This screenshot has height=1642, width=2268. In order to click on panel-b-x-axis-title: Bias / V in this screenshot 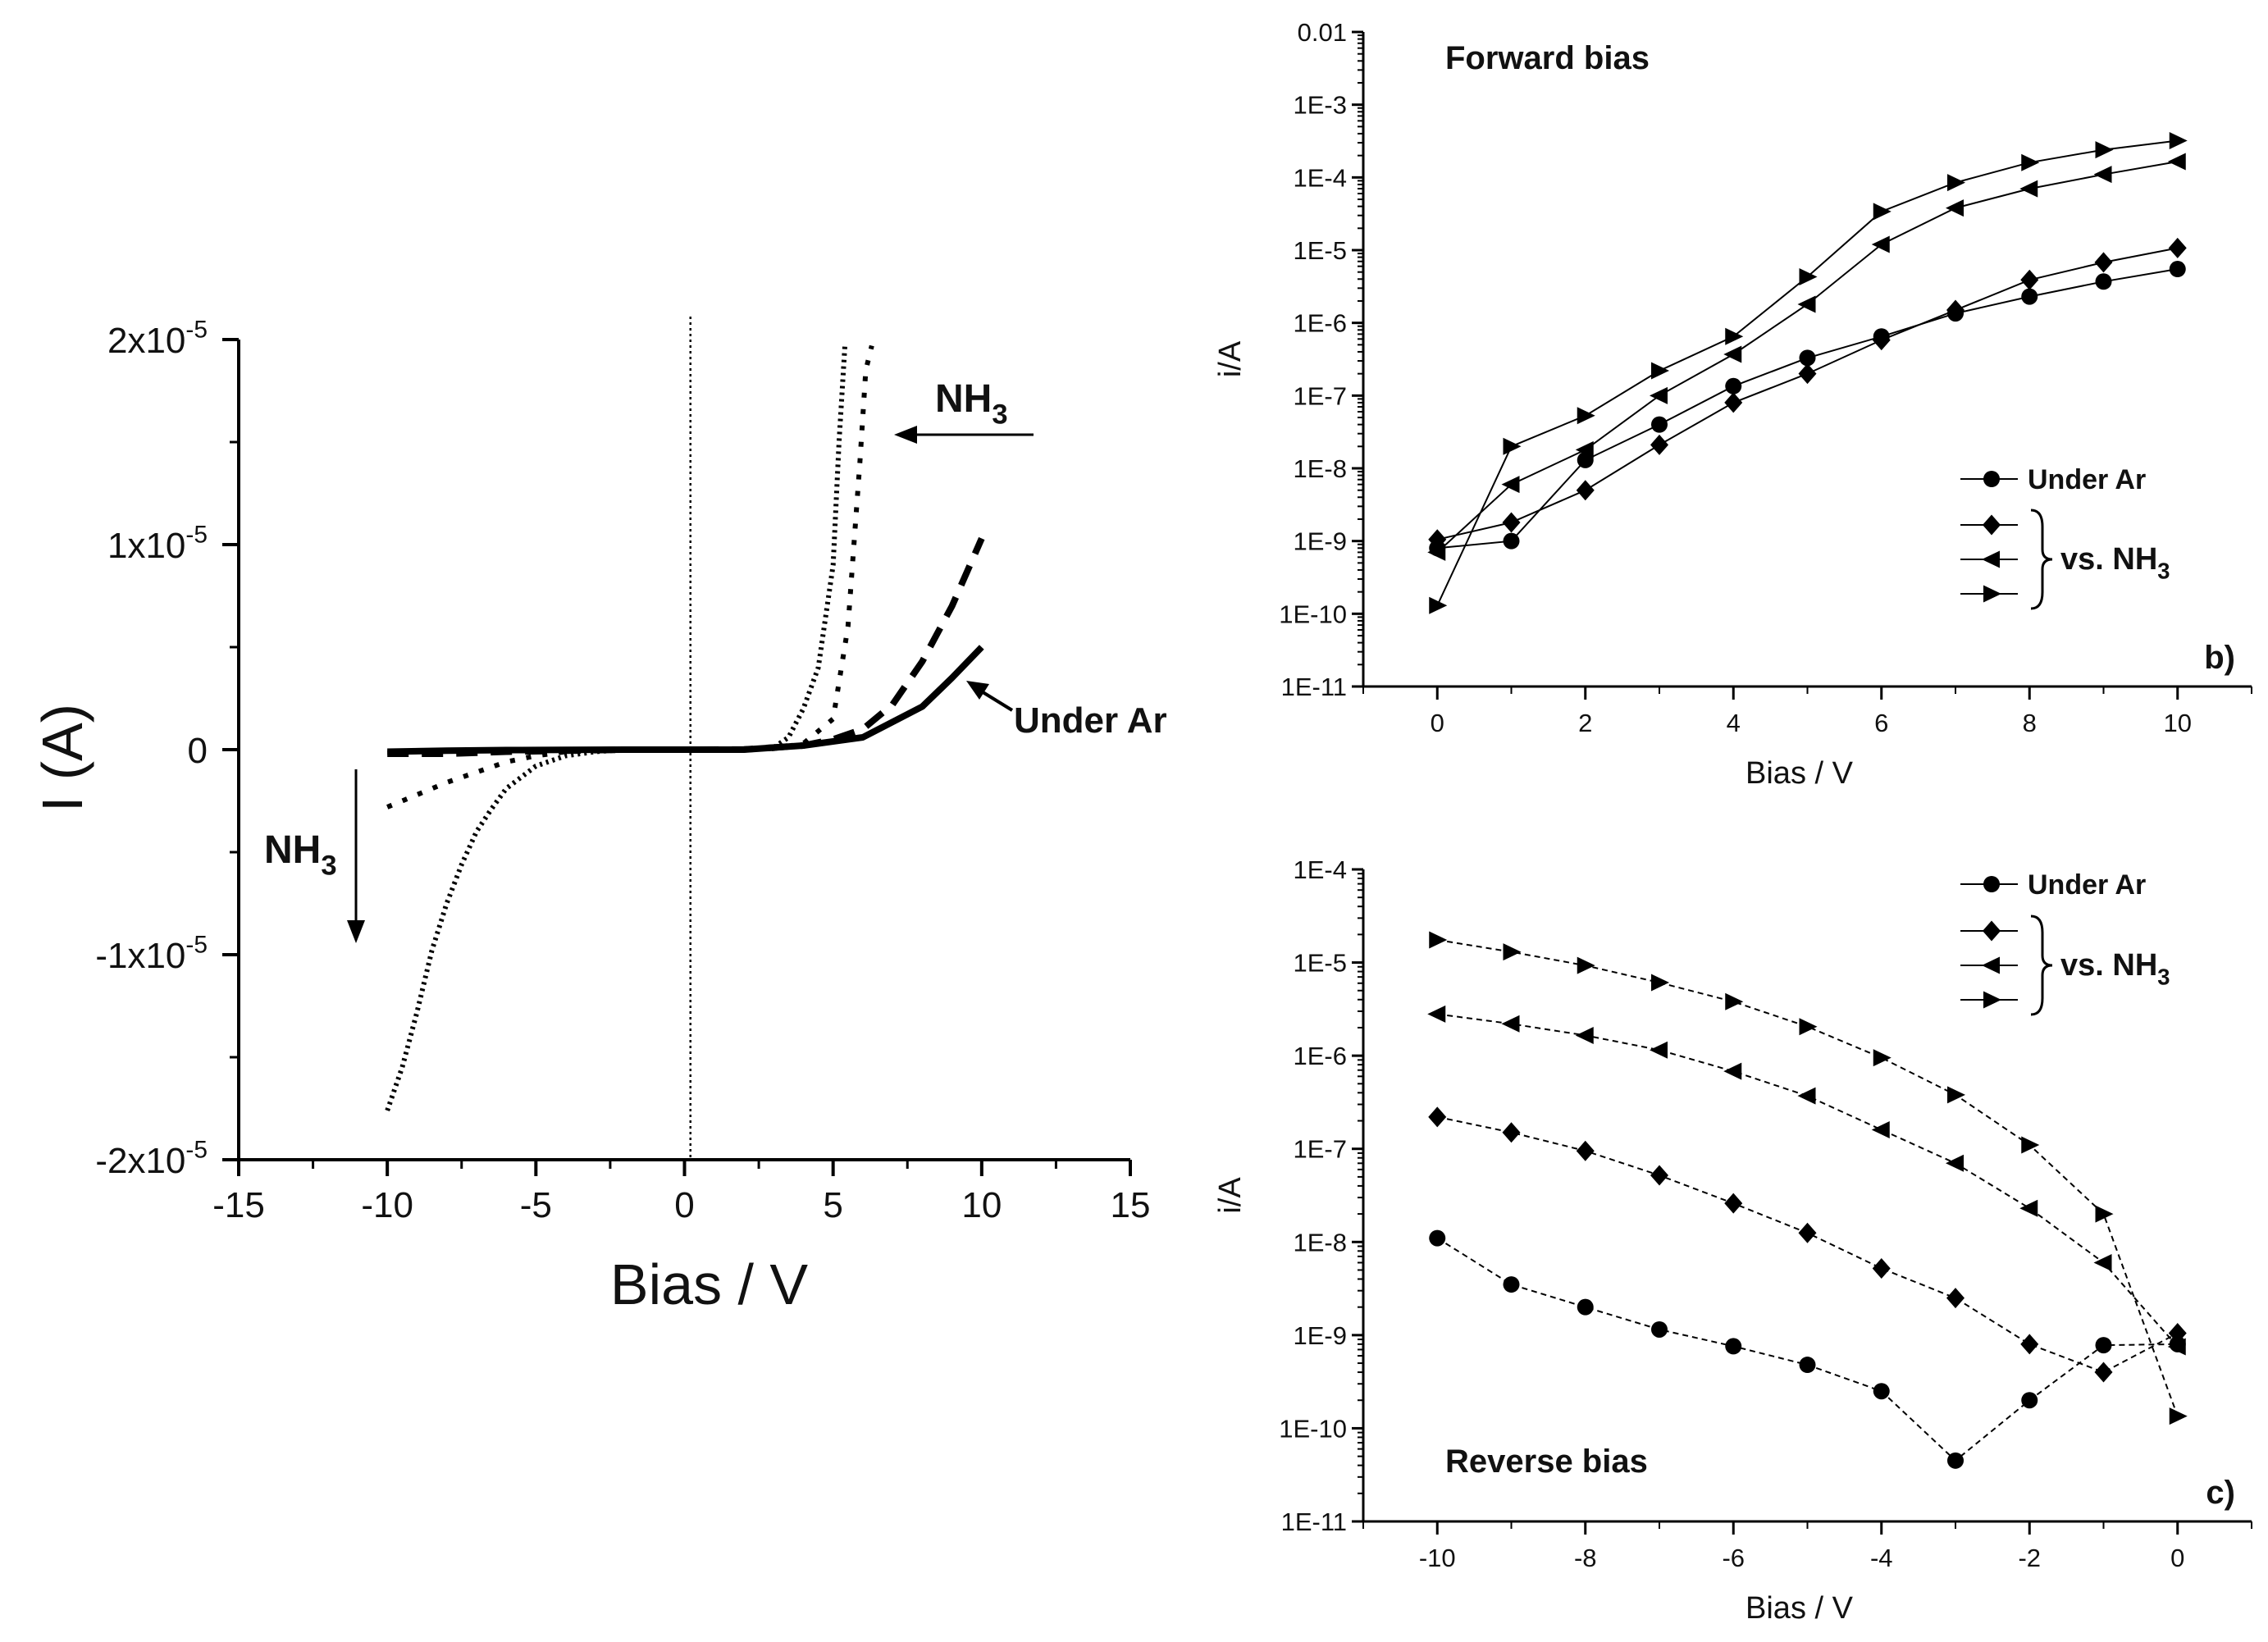, I will do `click(1800, 773)`.